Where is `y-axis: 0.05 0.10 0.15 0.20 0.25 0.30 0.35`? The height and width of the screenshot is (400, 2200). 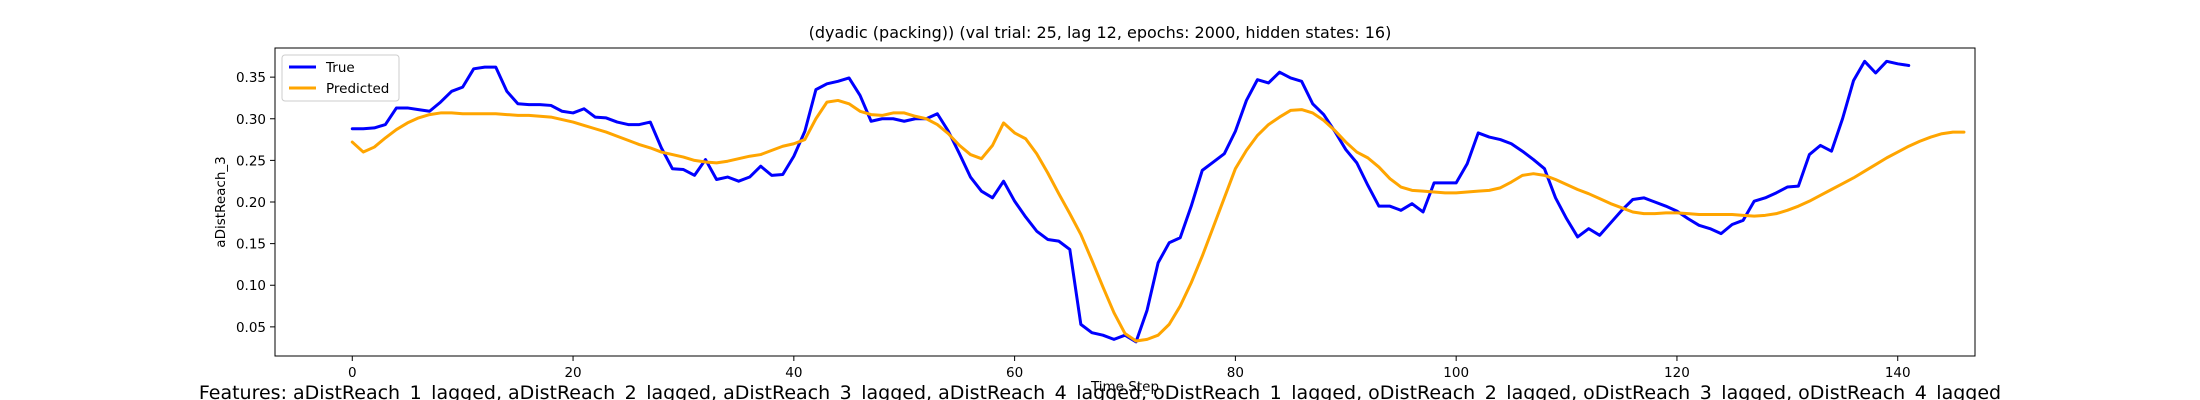
y-axis: 0.05 0.10 0.15 0.20 0.25 0.30 0.35 is located at coordinates (255, 203).